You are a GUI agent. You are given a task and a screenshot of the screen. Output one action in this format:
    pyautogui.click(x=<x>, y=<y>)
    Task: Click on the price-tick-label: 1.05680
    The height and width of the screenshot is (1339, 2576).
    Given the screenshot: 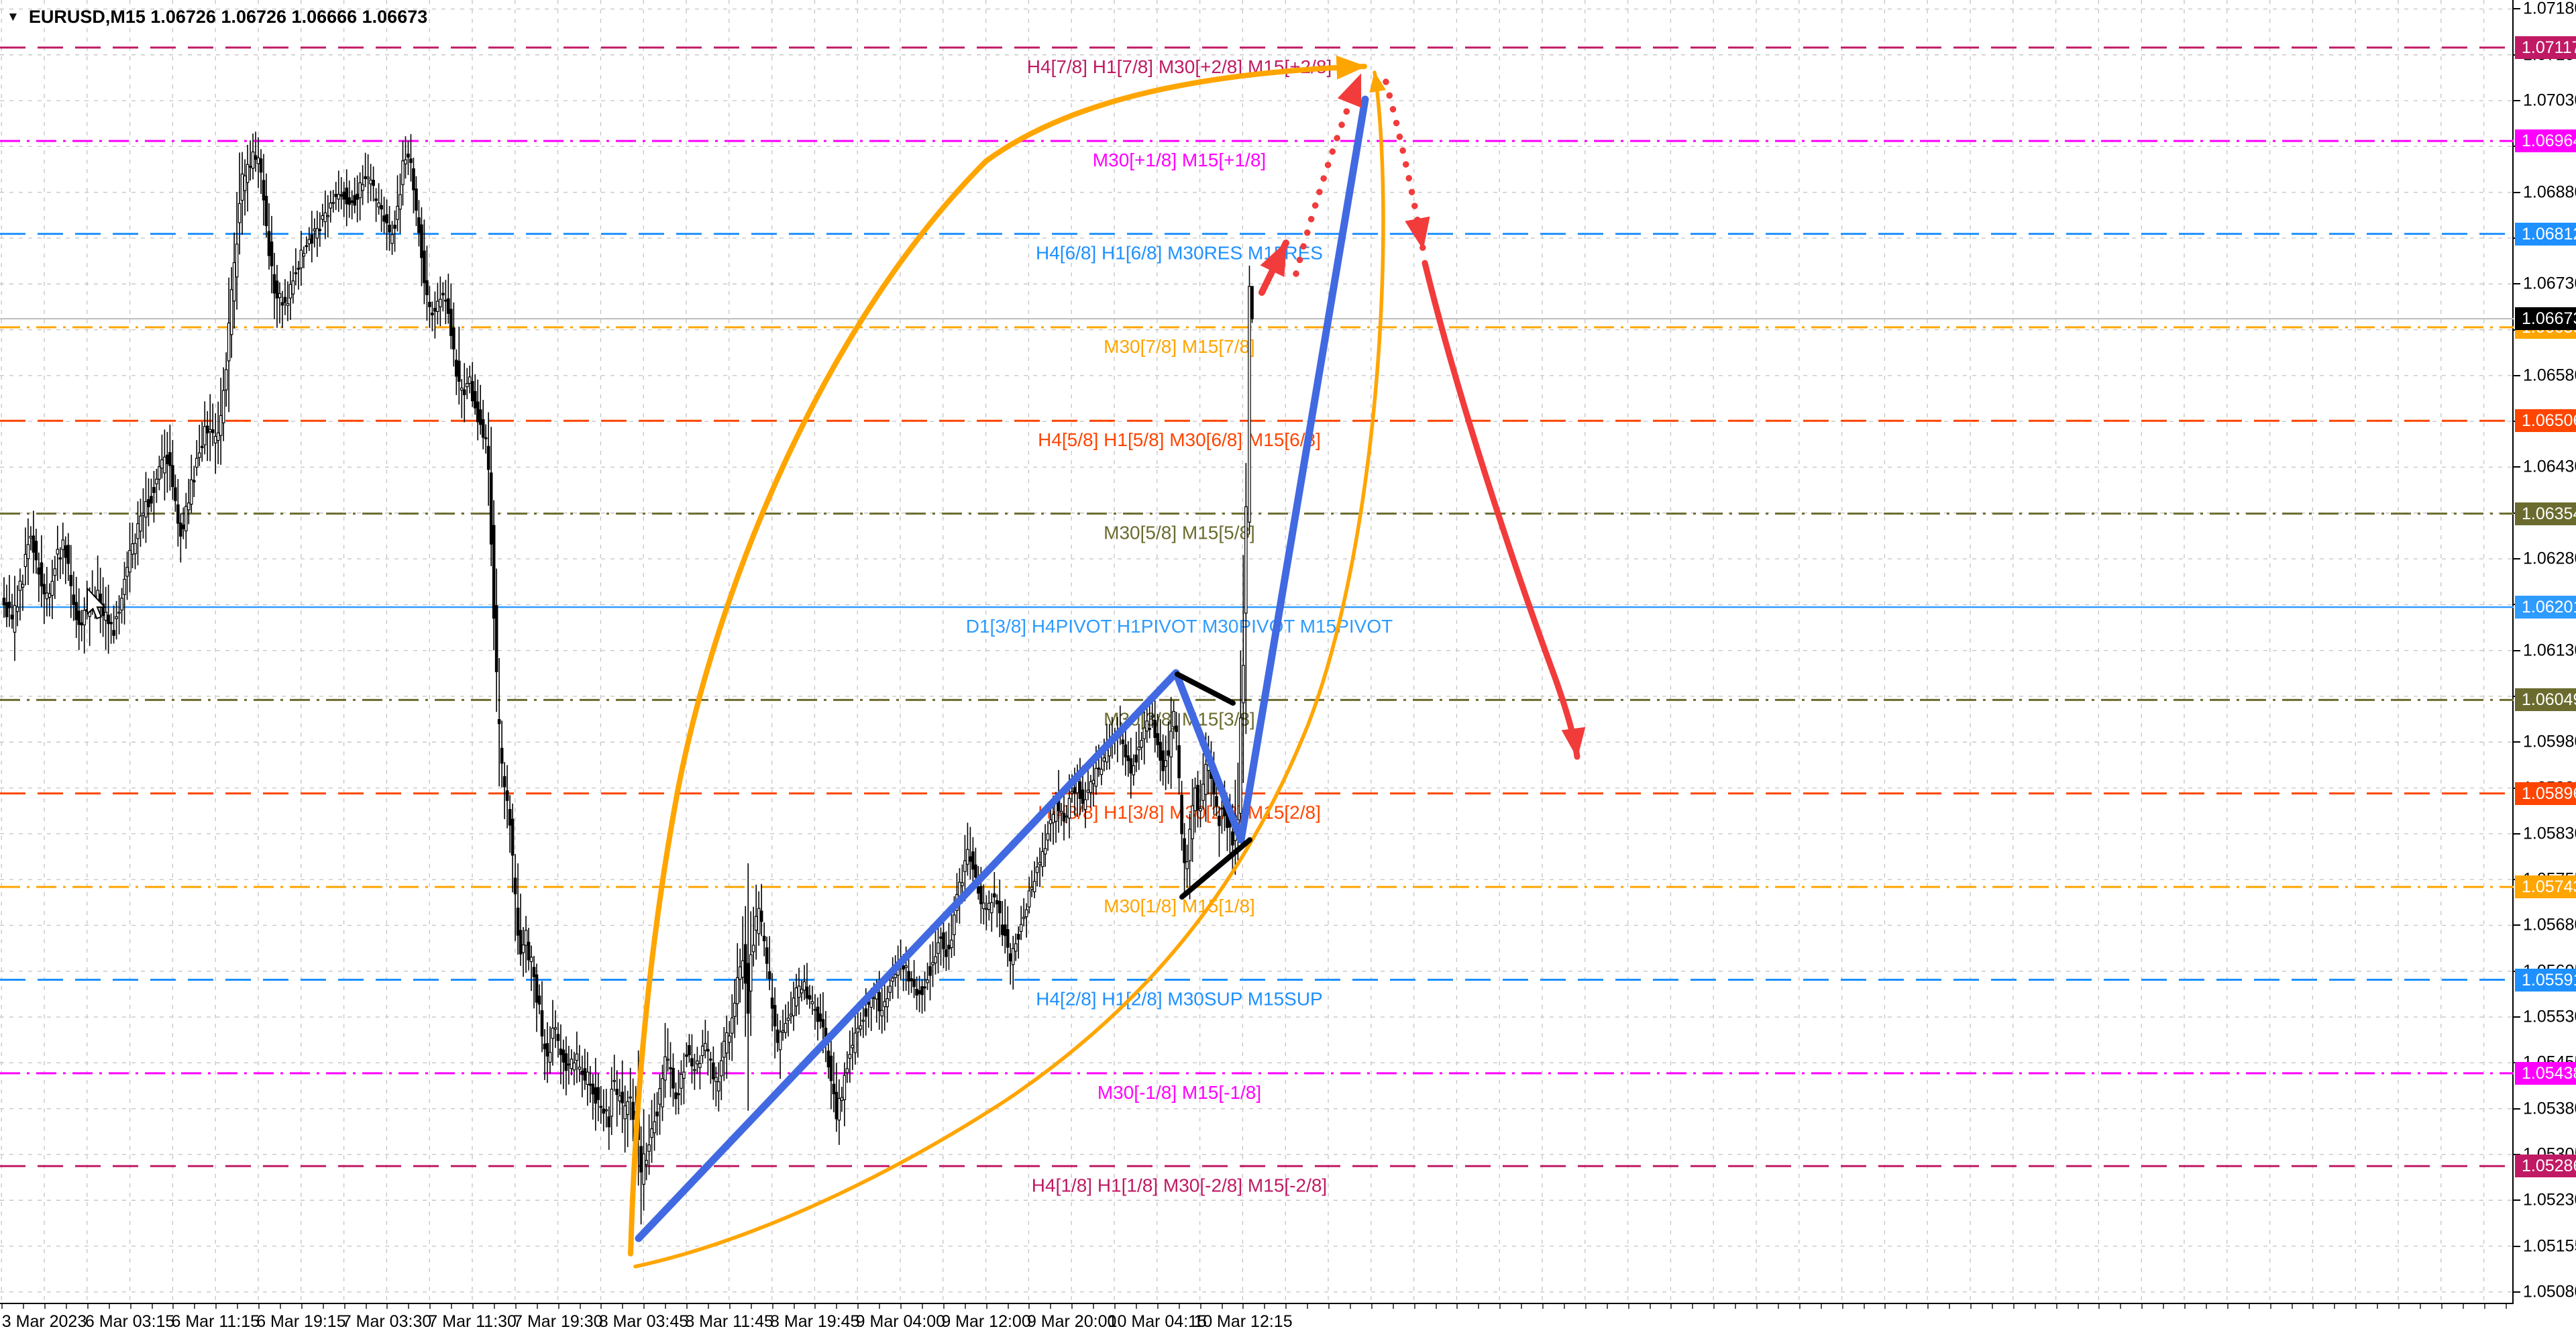 What is the action you would take?
    pyautogui.click(x=2549, y=924)
    